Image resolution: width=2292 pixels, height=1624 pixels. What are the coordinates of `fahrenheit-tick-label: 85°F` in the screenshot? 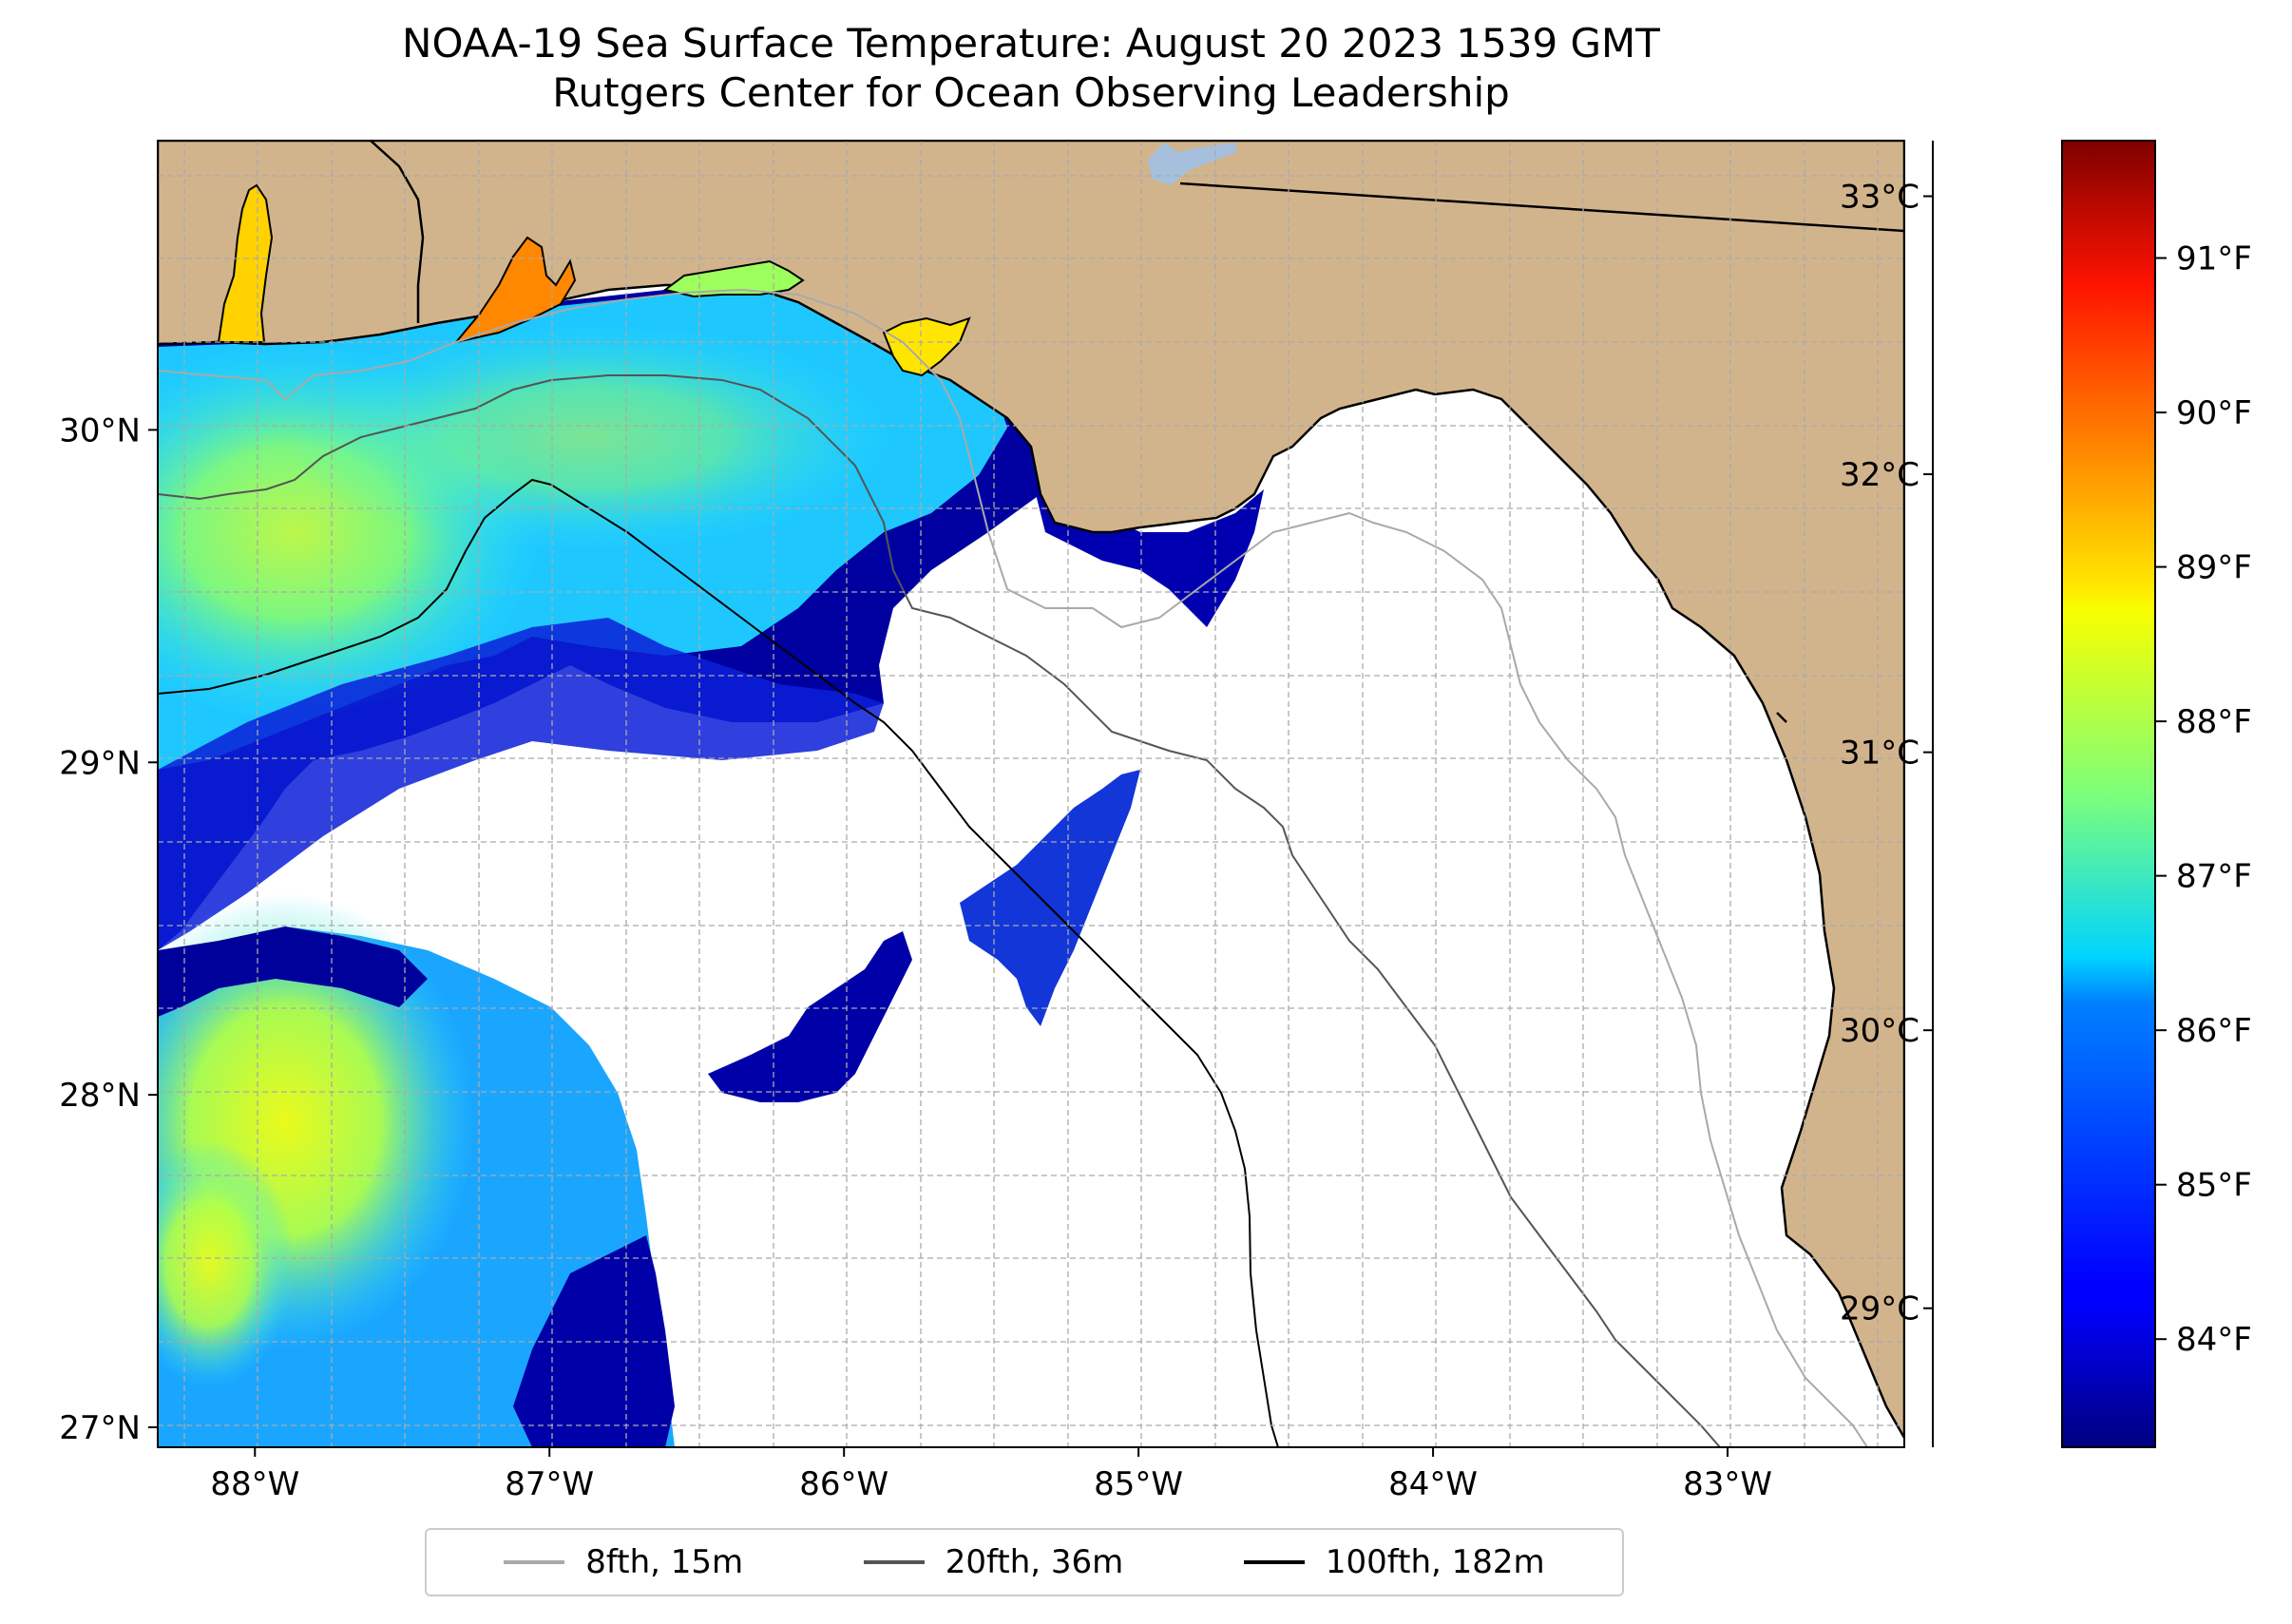 It's located at (2214, 1186).